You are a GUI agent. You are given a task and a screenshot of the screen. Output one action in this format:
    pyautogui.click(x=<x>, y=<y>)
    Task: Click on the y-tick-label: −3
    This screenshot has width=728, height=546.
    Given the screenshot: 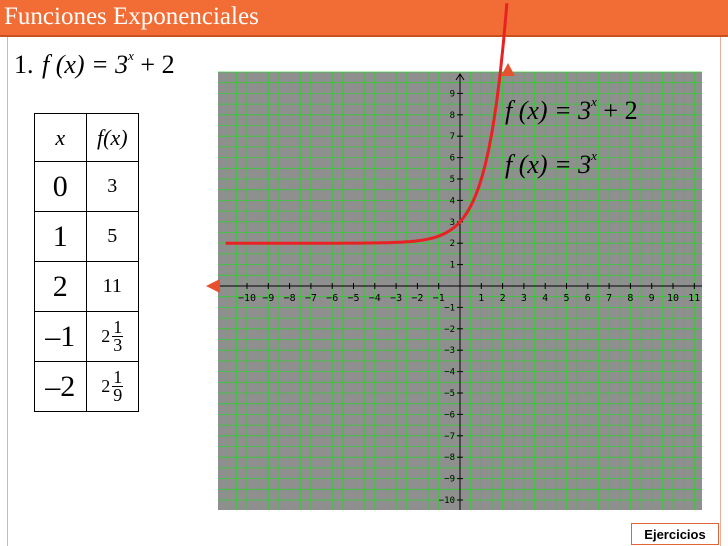 What is the action you would take?
    pyautogui.click(x=449, y=351)
    